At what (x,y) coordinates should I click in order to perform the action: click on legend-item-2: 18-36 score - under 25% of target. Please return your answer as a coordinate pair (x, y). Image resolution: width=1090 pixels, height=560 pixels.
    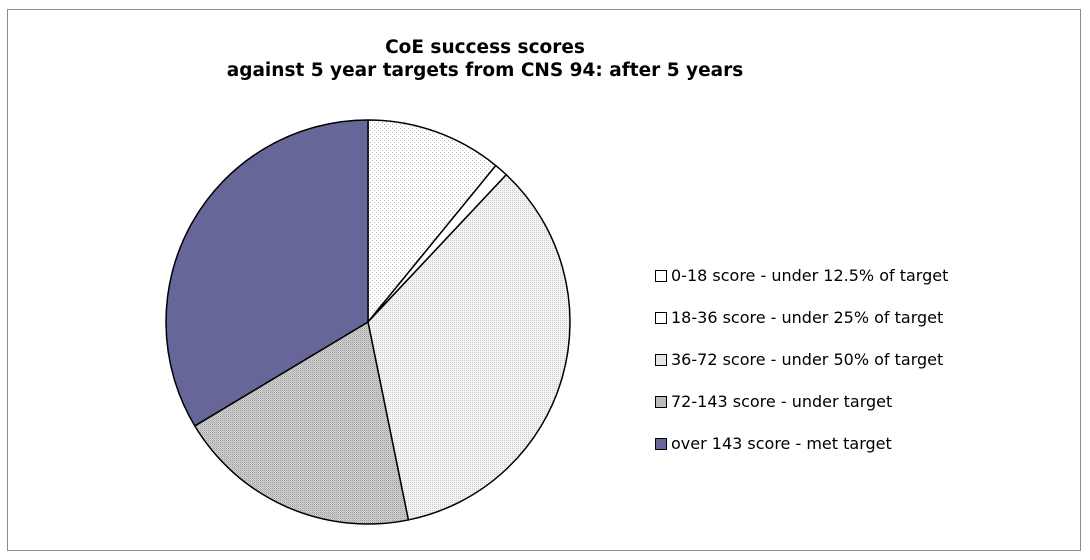
    Looking at the image, I should click on (801, 317).